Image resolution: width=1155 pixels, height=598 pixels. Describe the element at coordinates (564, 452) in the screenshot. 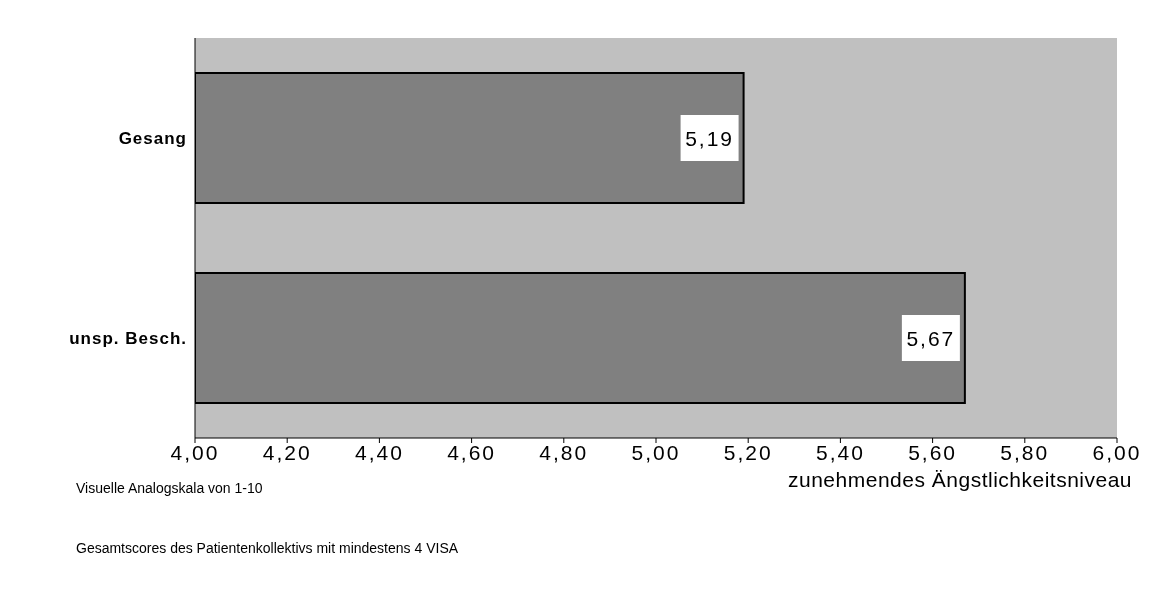

I see `x-tick-label: 4,80` at that location.